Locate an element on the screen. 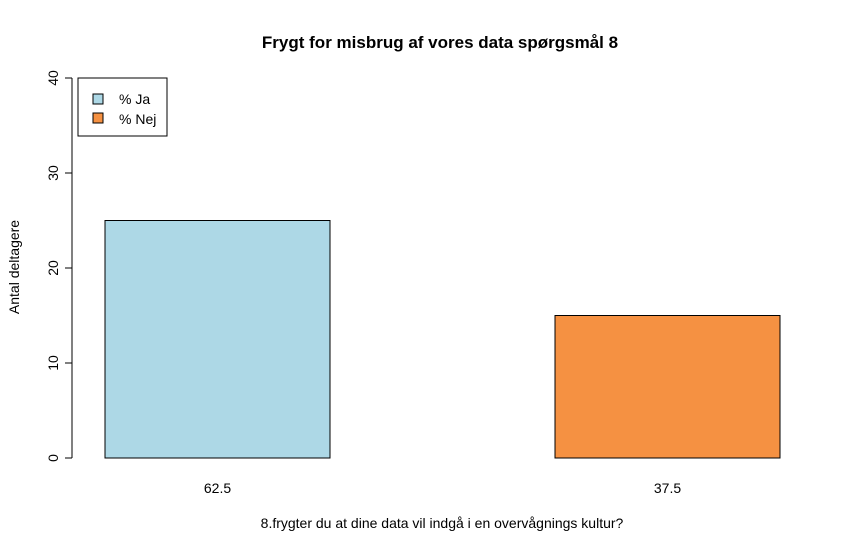 This screenshot has width=848, height=555. x-tick-label: 37.5 is located at coordinates (667, 488).